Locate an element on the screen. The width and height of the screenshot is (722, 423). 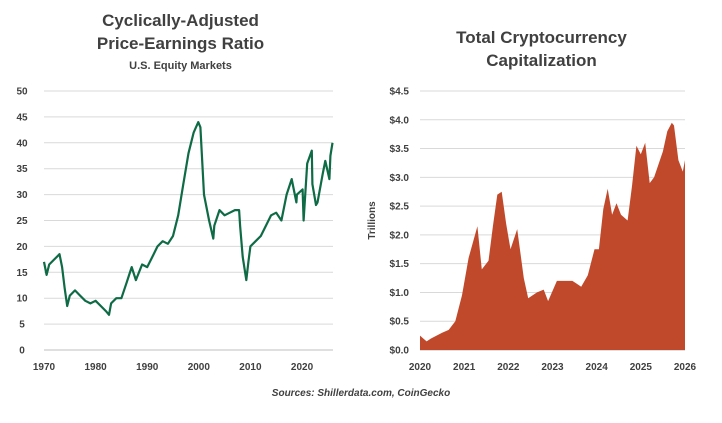
y-tick-label: 35 is located at coordinates (22, 169).